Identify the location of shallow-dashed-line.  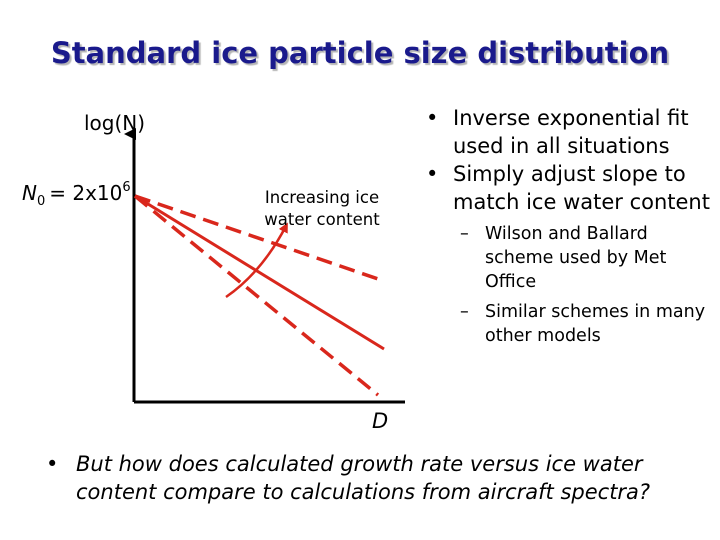
(259, 238).